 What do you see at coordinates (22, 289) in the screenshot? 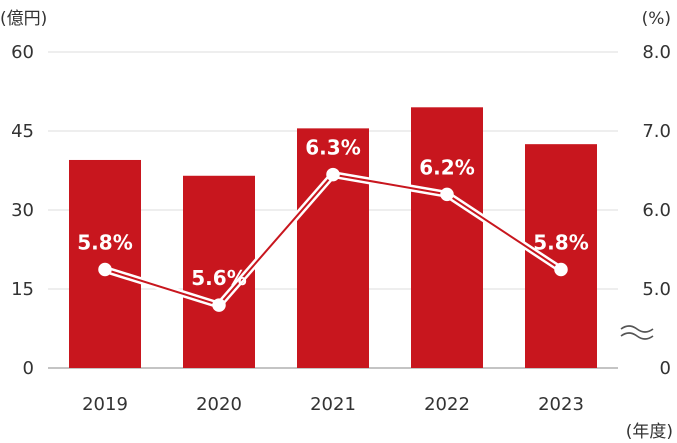
I see `left-tick-label: 15` at bounding box center [22, 289].